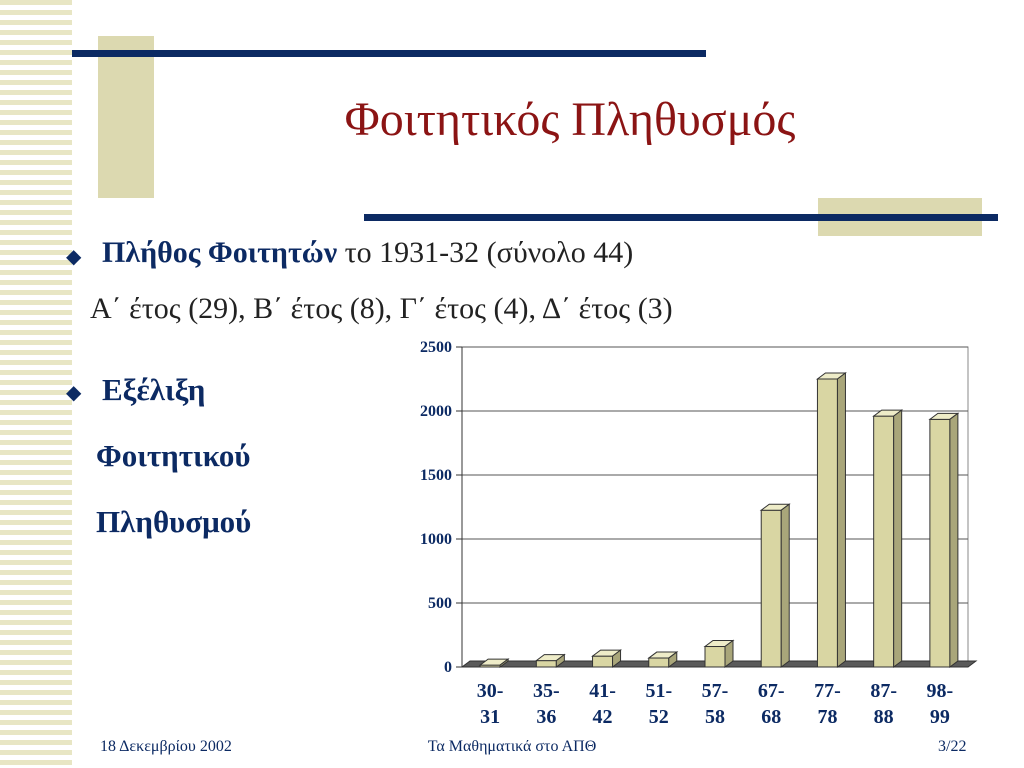 Image resolution: width=1024 pixels, height=768 pixels. Describe the element at coordinates (173, 455) in the screenshot. I see `bullet-2-line-2: Φοιτητικού` at that location.